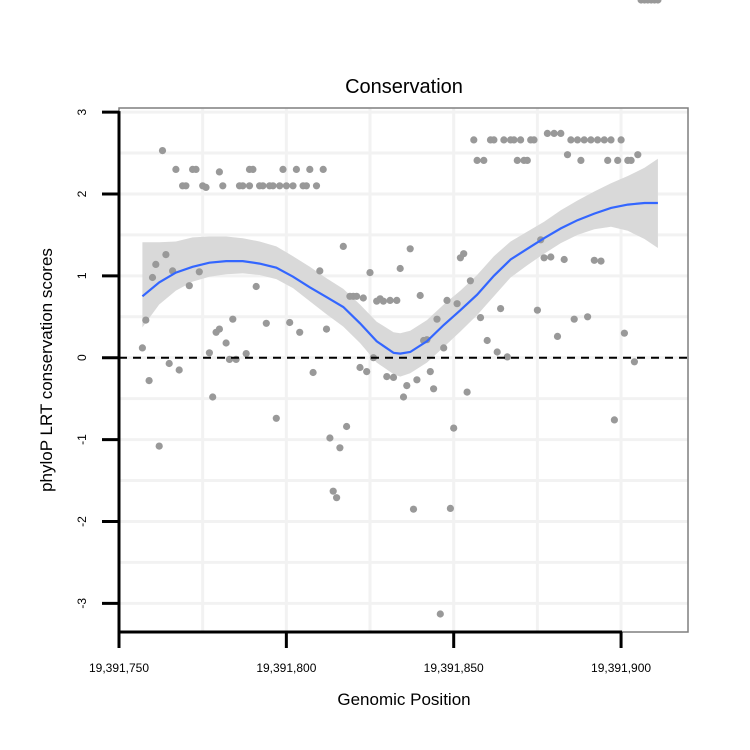 Image resolution: width=750 pixels, height=750 pixels. I want to click on smooth-line, so click(399, 278).